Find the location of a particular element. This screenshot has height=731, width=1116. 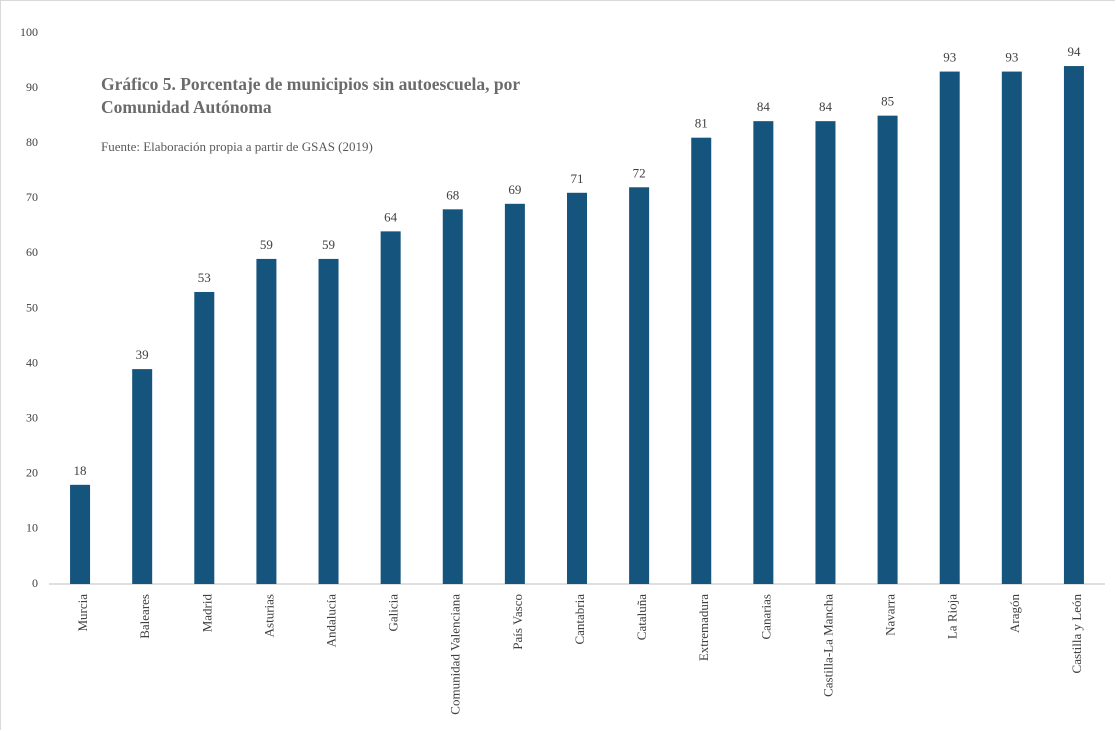

data-label: 64 is located at coordinates (391, 216).